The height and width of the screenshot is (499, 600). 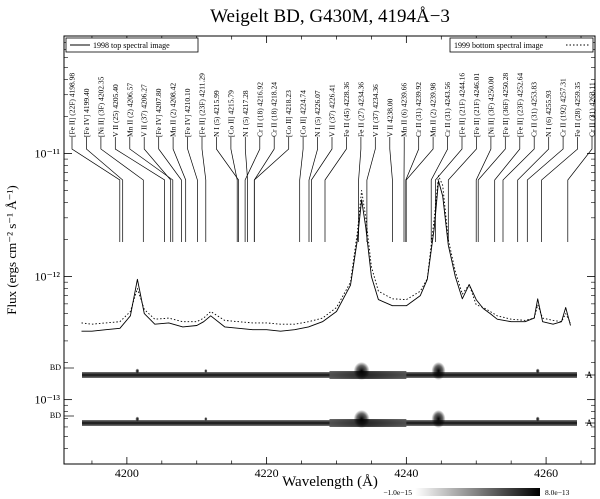 I want to click on legend-top-left: 1998 top spectral image, so click(x=132, y=45).